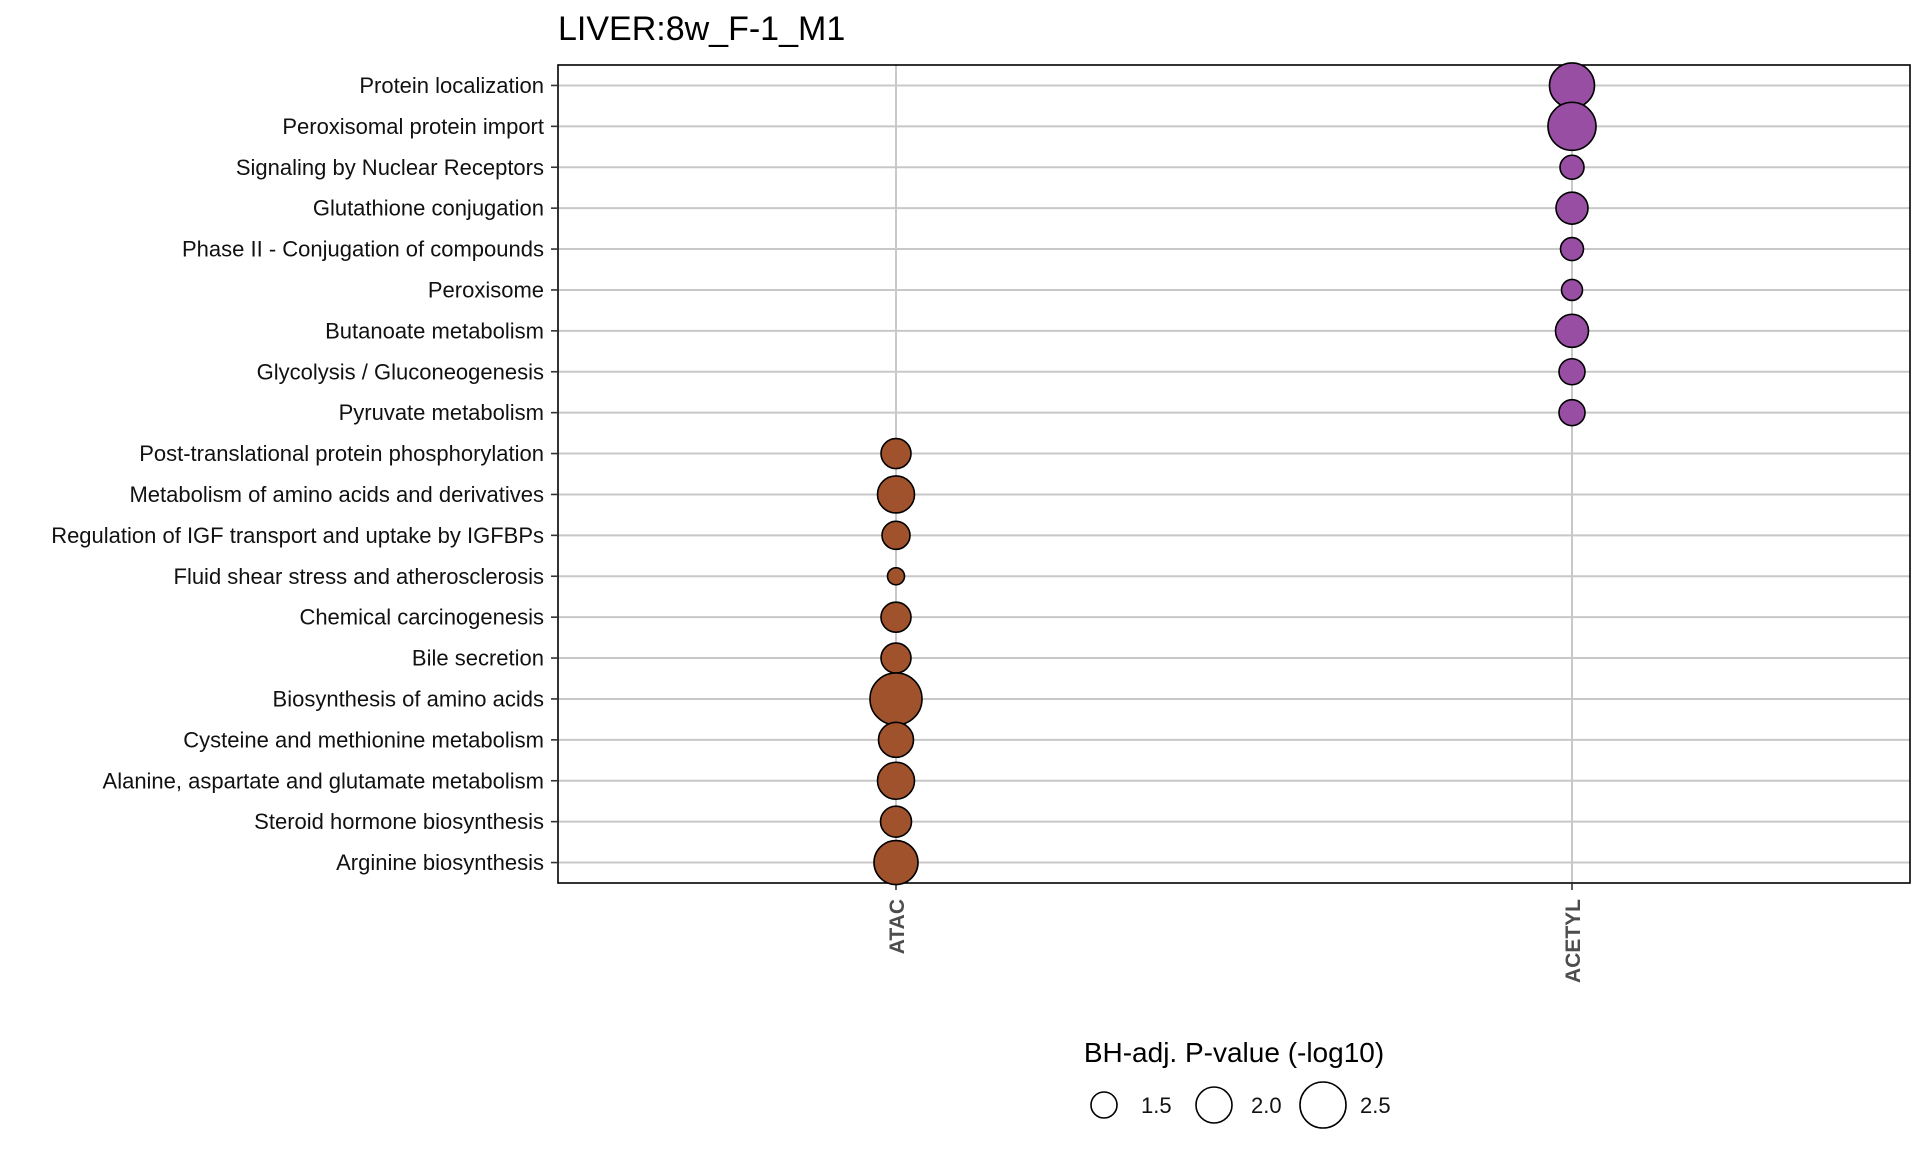 The image size is (1920, 1152). I want to click on size-legend: BH-adj. P-value (-log10) 1.5 2.0 2.5, so click(1237, 1083).